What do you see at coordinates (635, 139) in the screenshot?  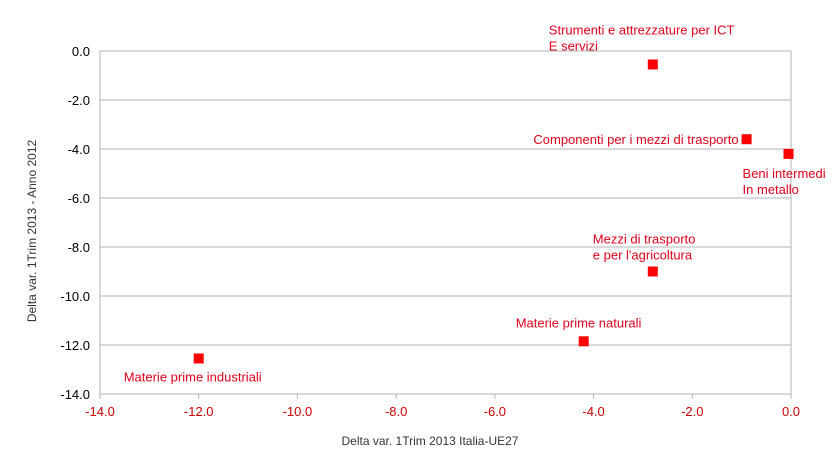 I see `point-label: Componenti per i mezzi di trasporto` at bounding box center [635, 139].